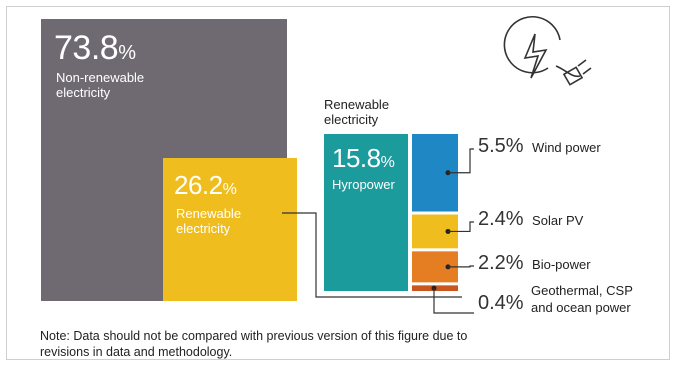 The width and height of the screenshot is (682, 366). Describe the element at coordinates (566, 147) in the screenshot. I see `wind-name: Wind power` at that location.